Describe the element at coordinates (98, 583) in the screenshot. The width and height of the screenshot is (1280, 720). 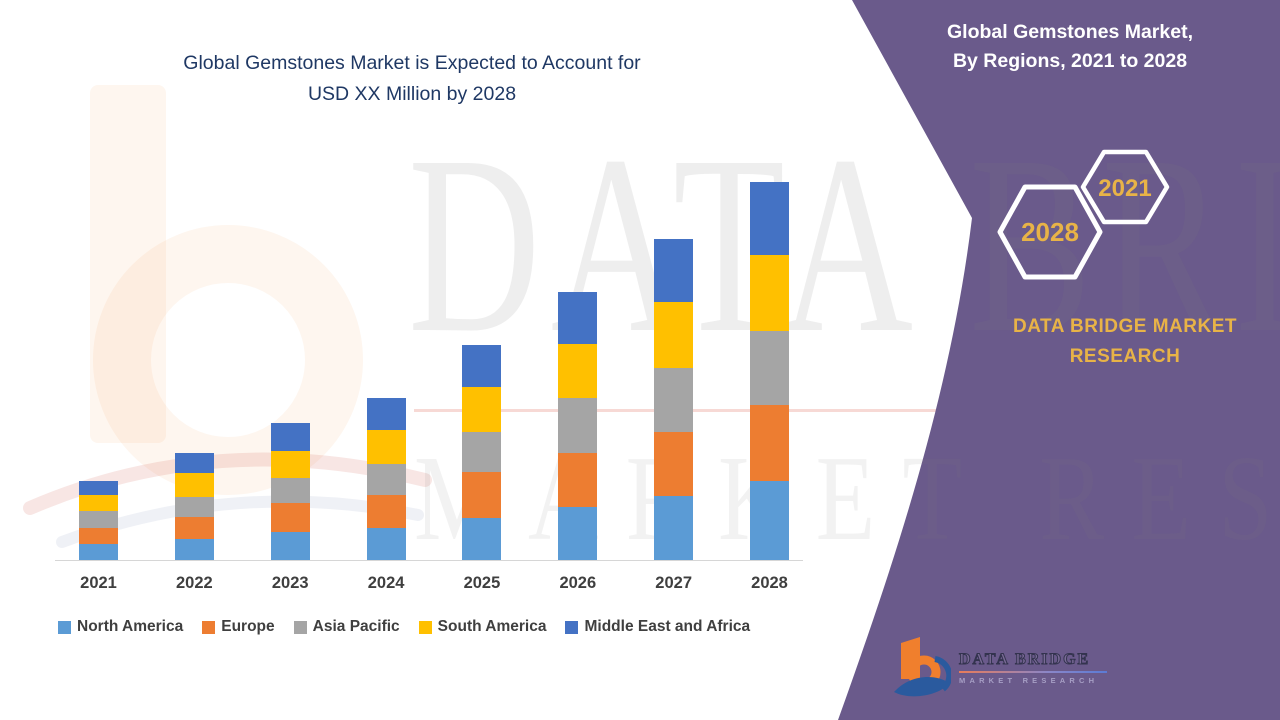
I see `x-axis-label-2021: 2021` at that location.